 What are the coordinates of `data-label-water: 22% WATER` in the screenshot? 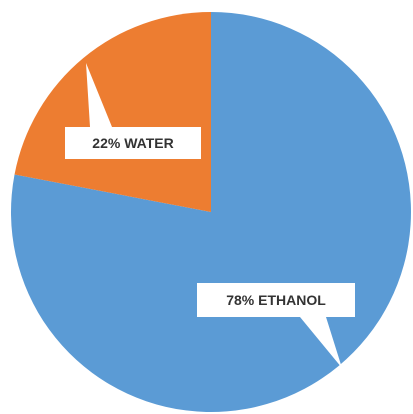 It's located at (132, 143).